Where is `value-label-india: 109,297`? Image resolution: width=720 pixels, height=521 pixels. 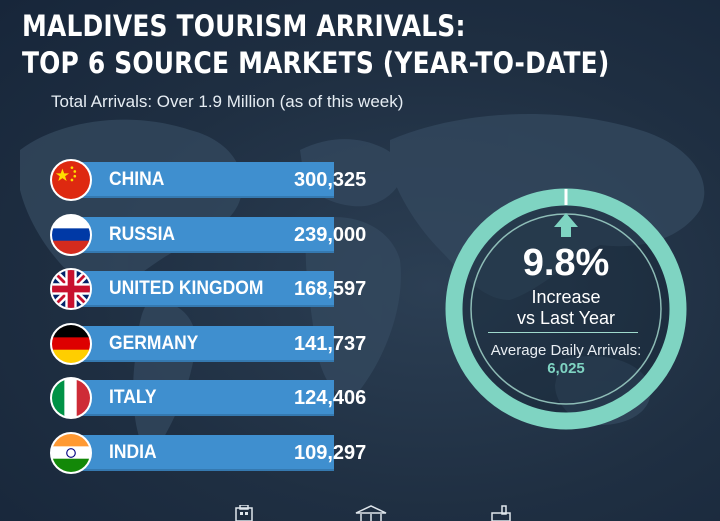 value-label-india: 109,297 is located at coordinates (330, 452).